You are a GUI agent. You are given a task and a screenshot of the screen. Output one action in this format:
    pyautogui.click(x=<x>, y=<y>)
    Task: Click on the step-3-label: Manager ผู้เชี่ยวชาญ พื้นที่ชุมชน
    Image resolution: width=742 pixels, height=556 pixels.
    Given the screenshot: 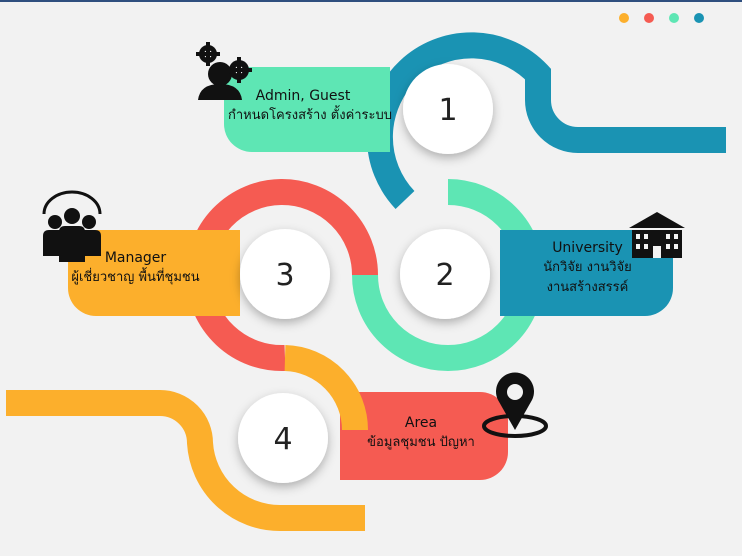 What is the action you would take?
    pyautogui.click(x=135, y=268)
    